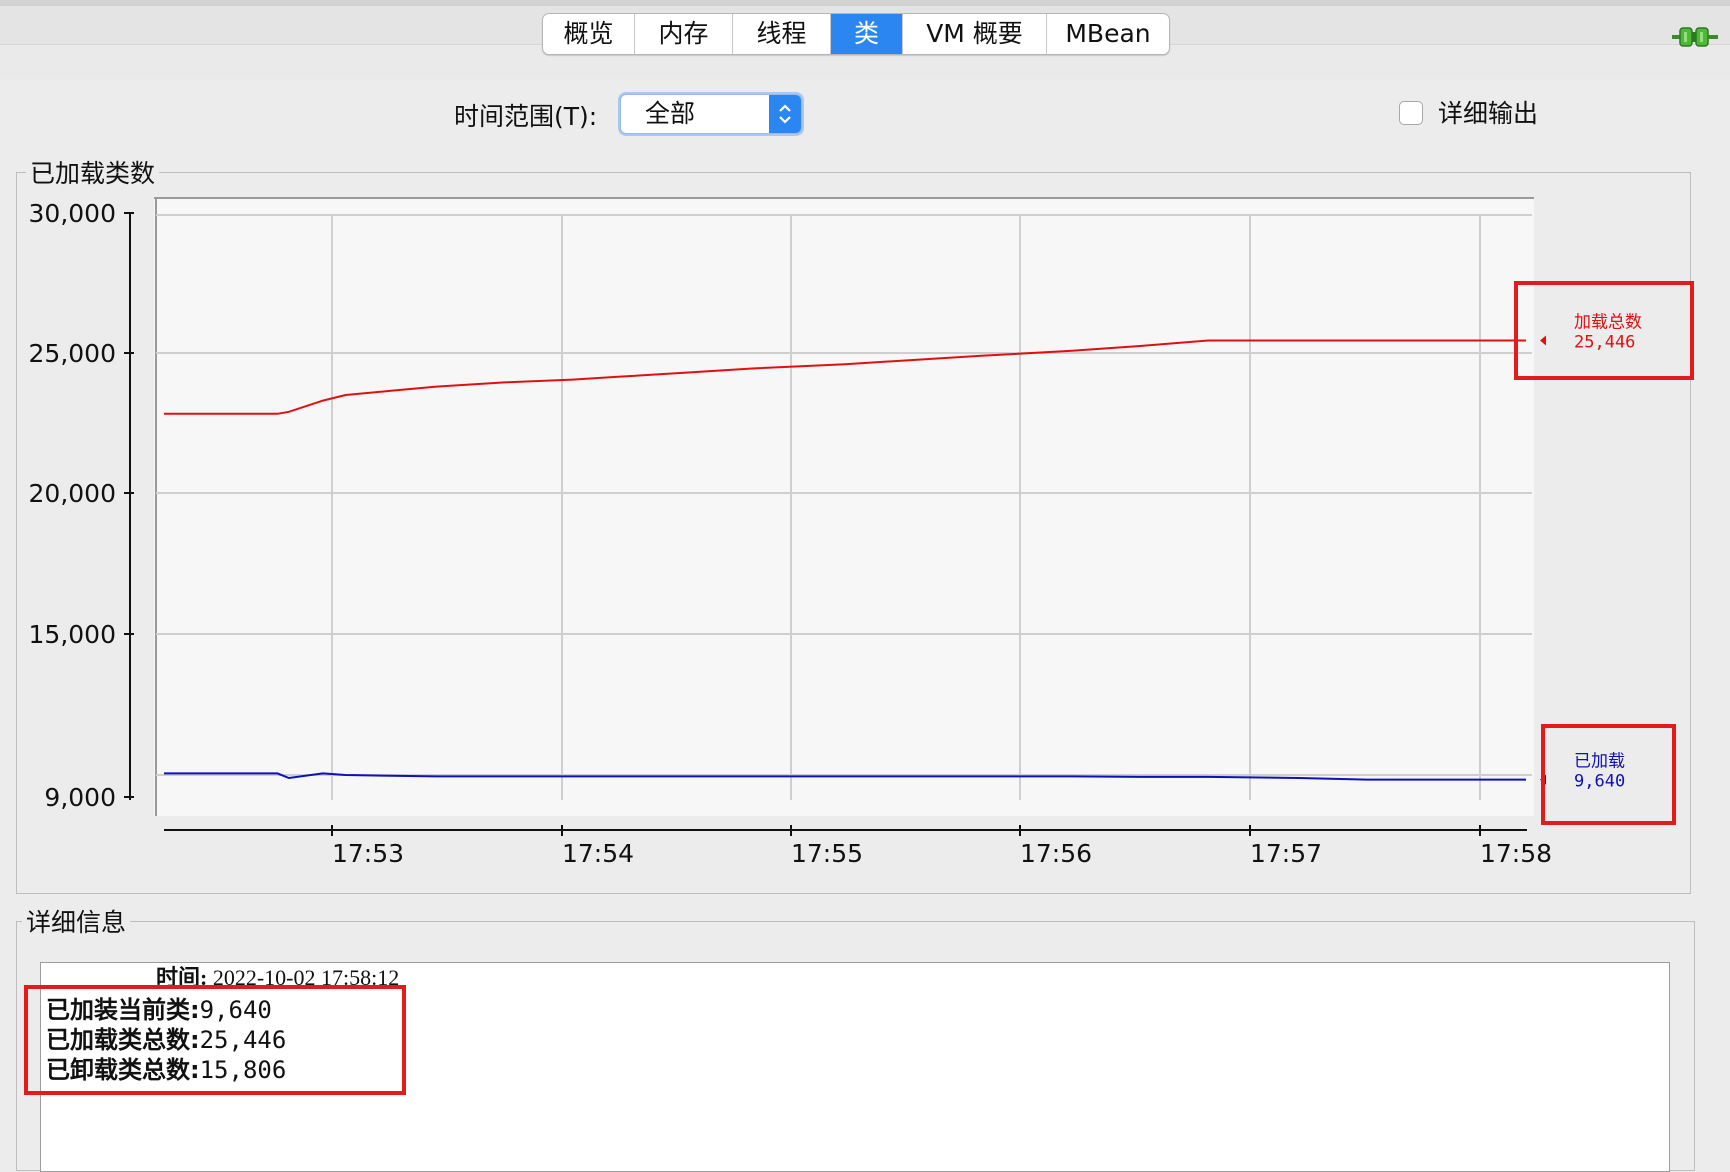  I want to click on y-tick-label: 9,000, so click(80, 797).